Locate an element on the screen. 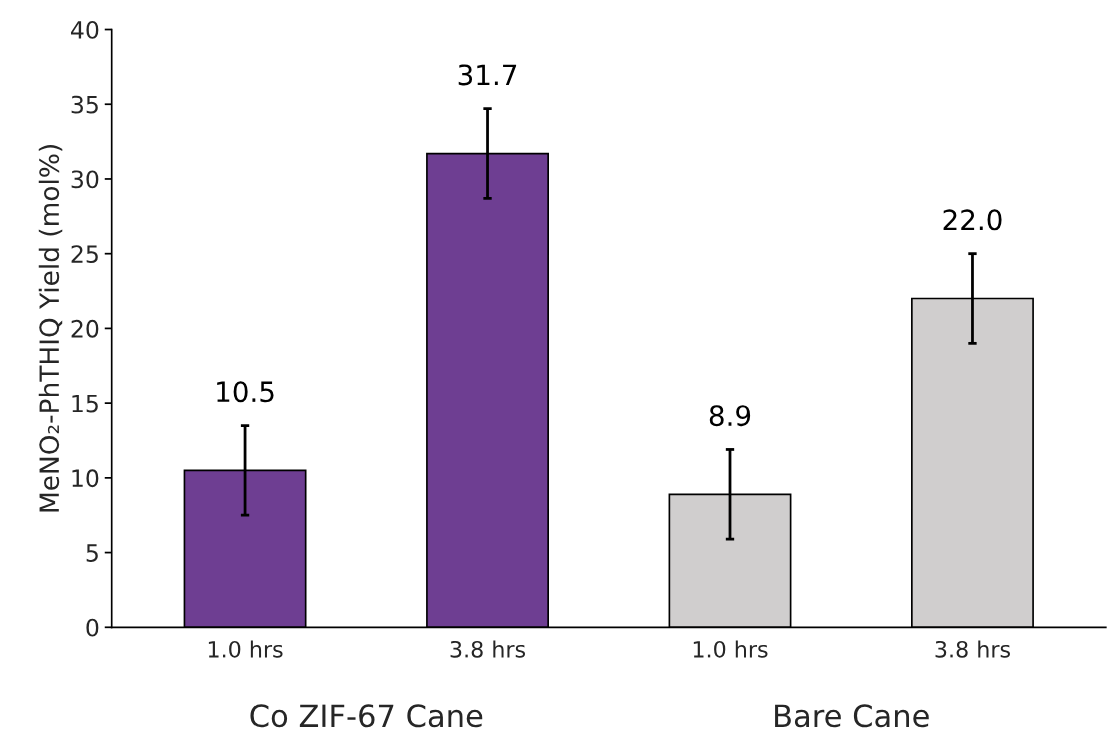 The width and height of the screenshot is (1117, 738). y-tick-label: 30 is located at coordinates (85, 179).